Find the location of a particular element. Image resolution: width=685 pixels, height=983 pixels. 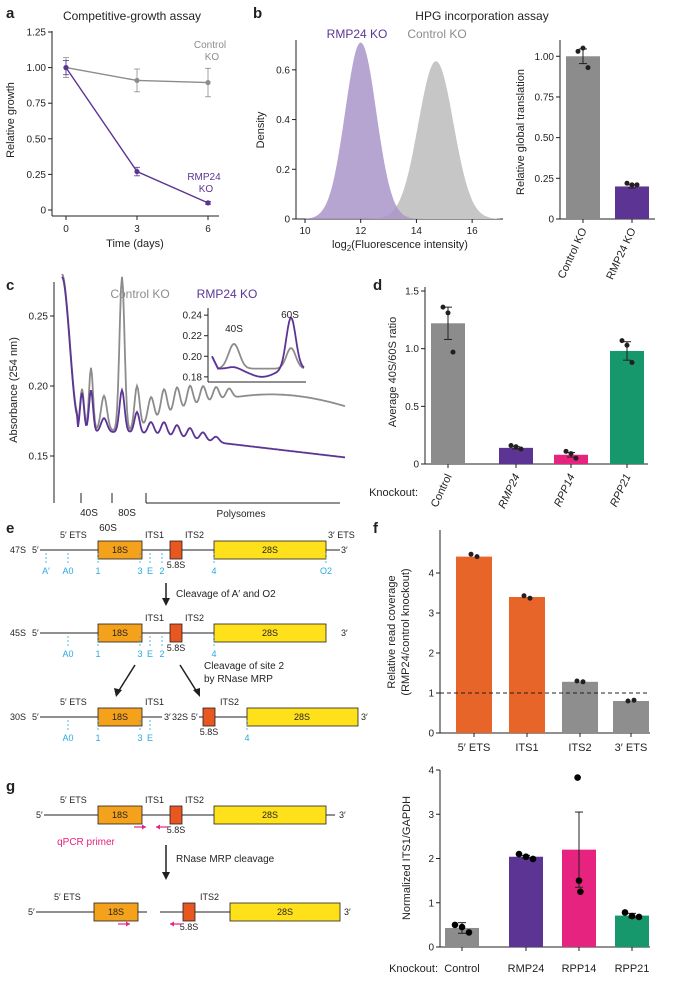

panel-e-45s-58s is located at coordinates (176, 633).